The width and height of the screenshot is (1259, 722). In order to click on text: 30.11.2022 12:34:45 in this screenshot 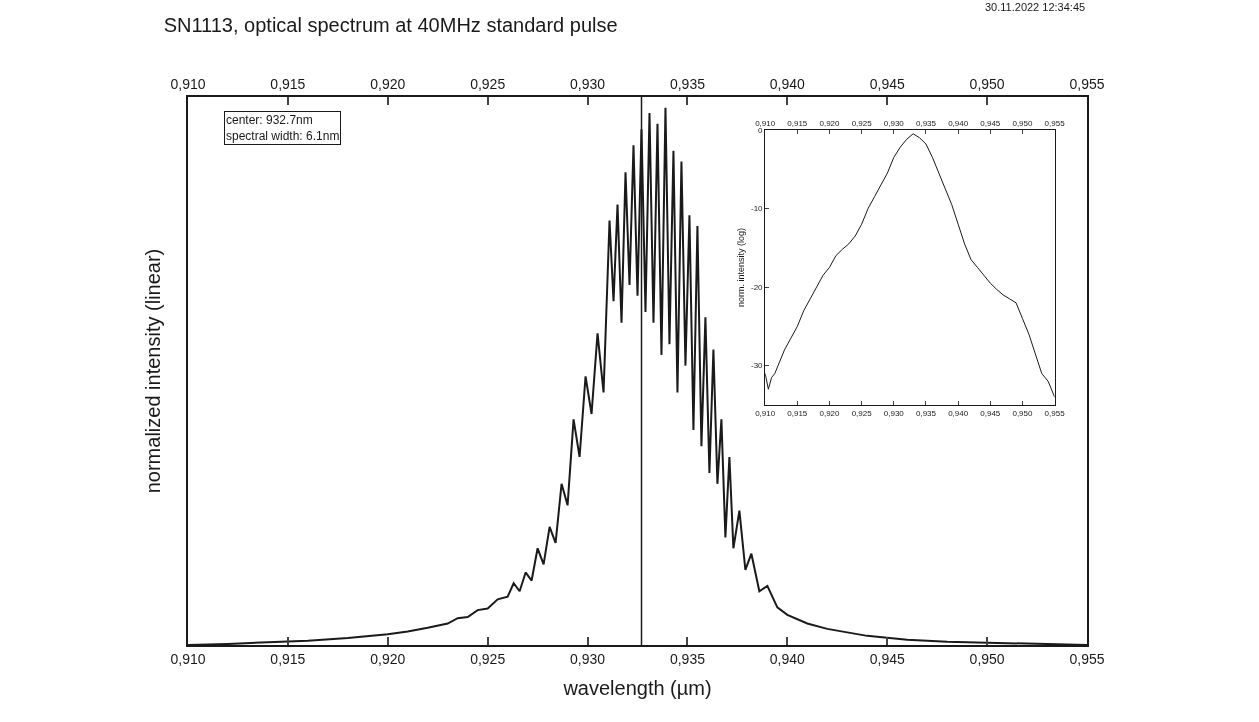, I will do `click(1035, 7)`.